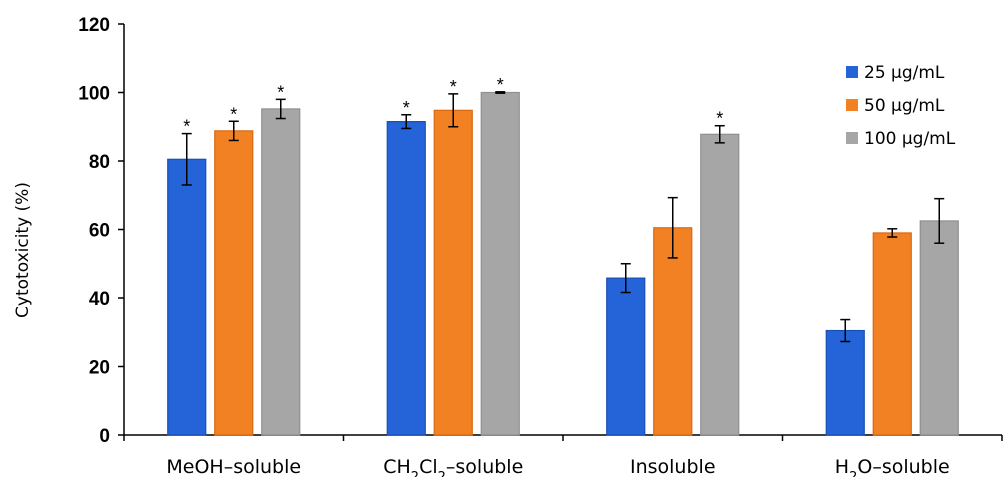  I want to click on x-tick-label: H2O–soluble, so click(892, 466).